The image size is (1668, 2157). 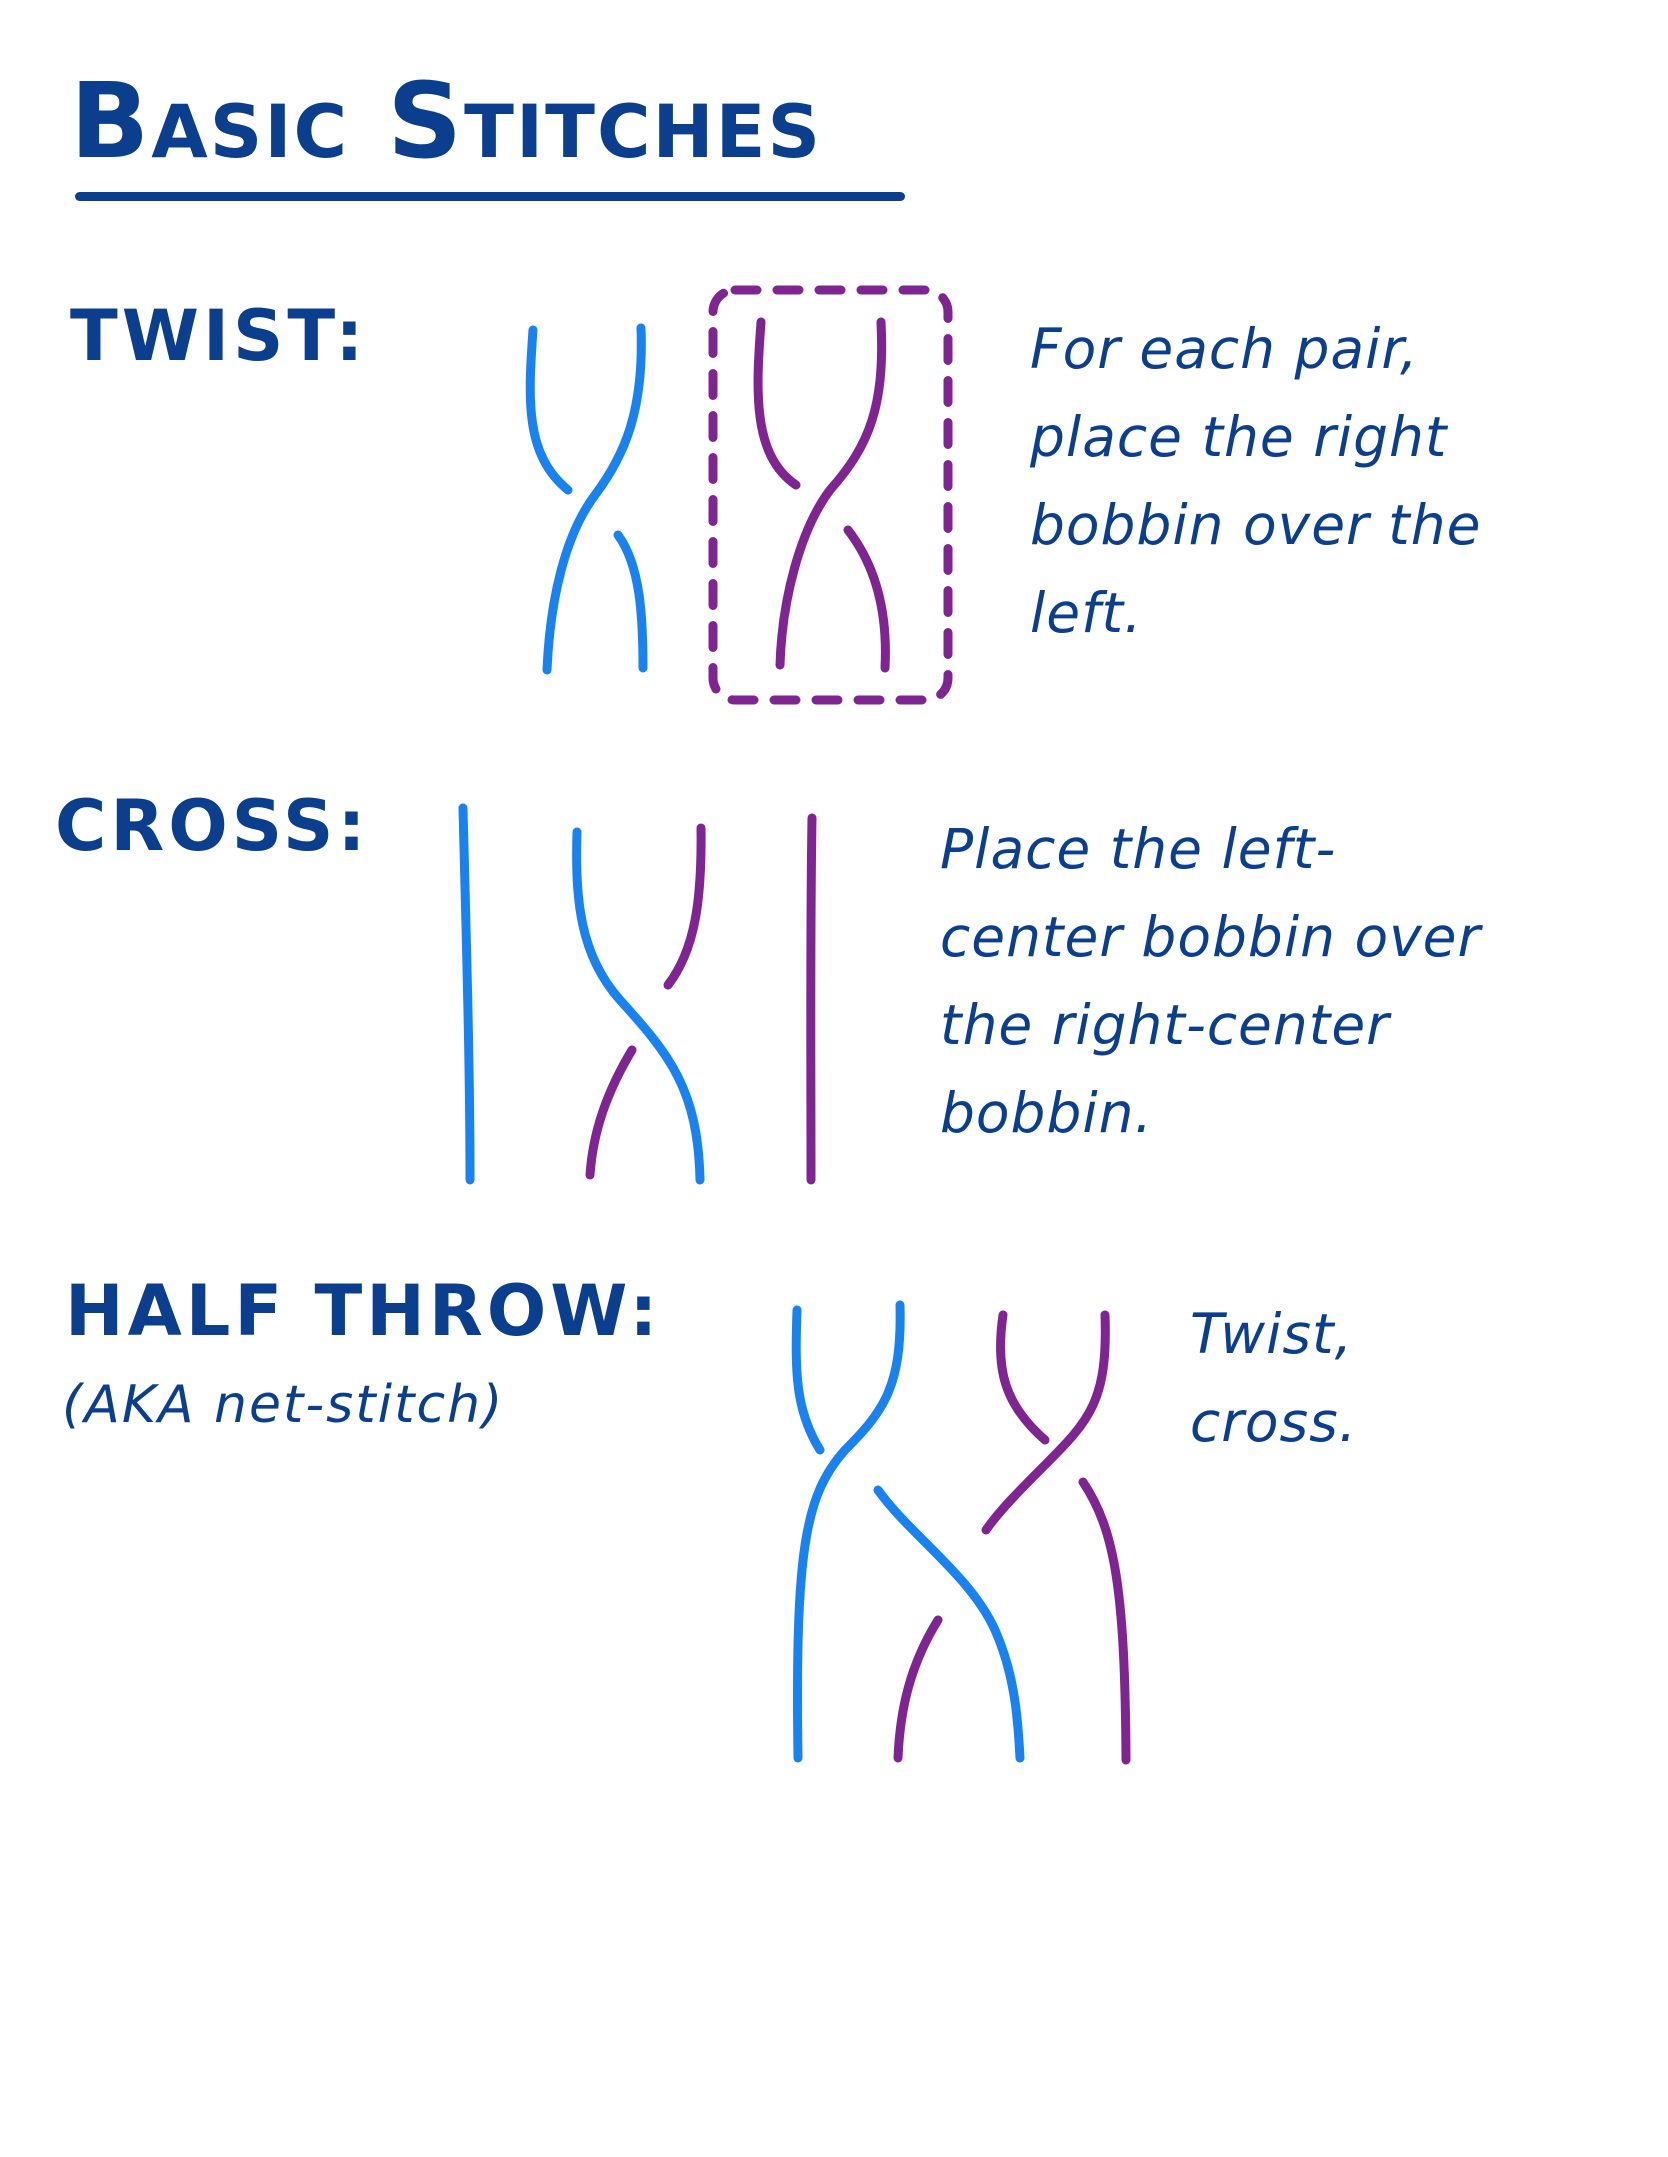 What do you see at coordinates (446, 121) in the screenshot?
I see `page-title: Basic Stitches` at bounding box center [446, 121].